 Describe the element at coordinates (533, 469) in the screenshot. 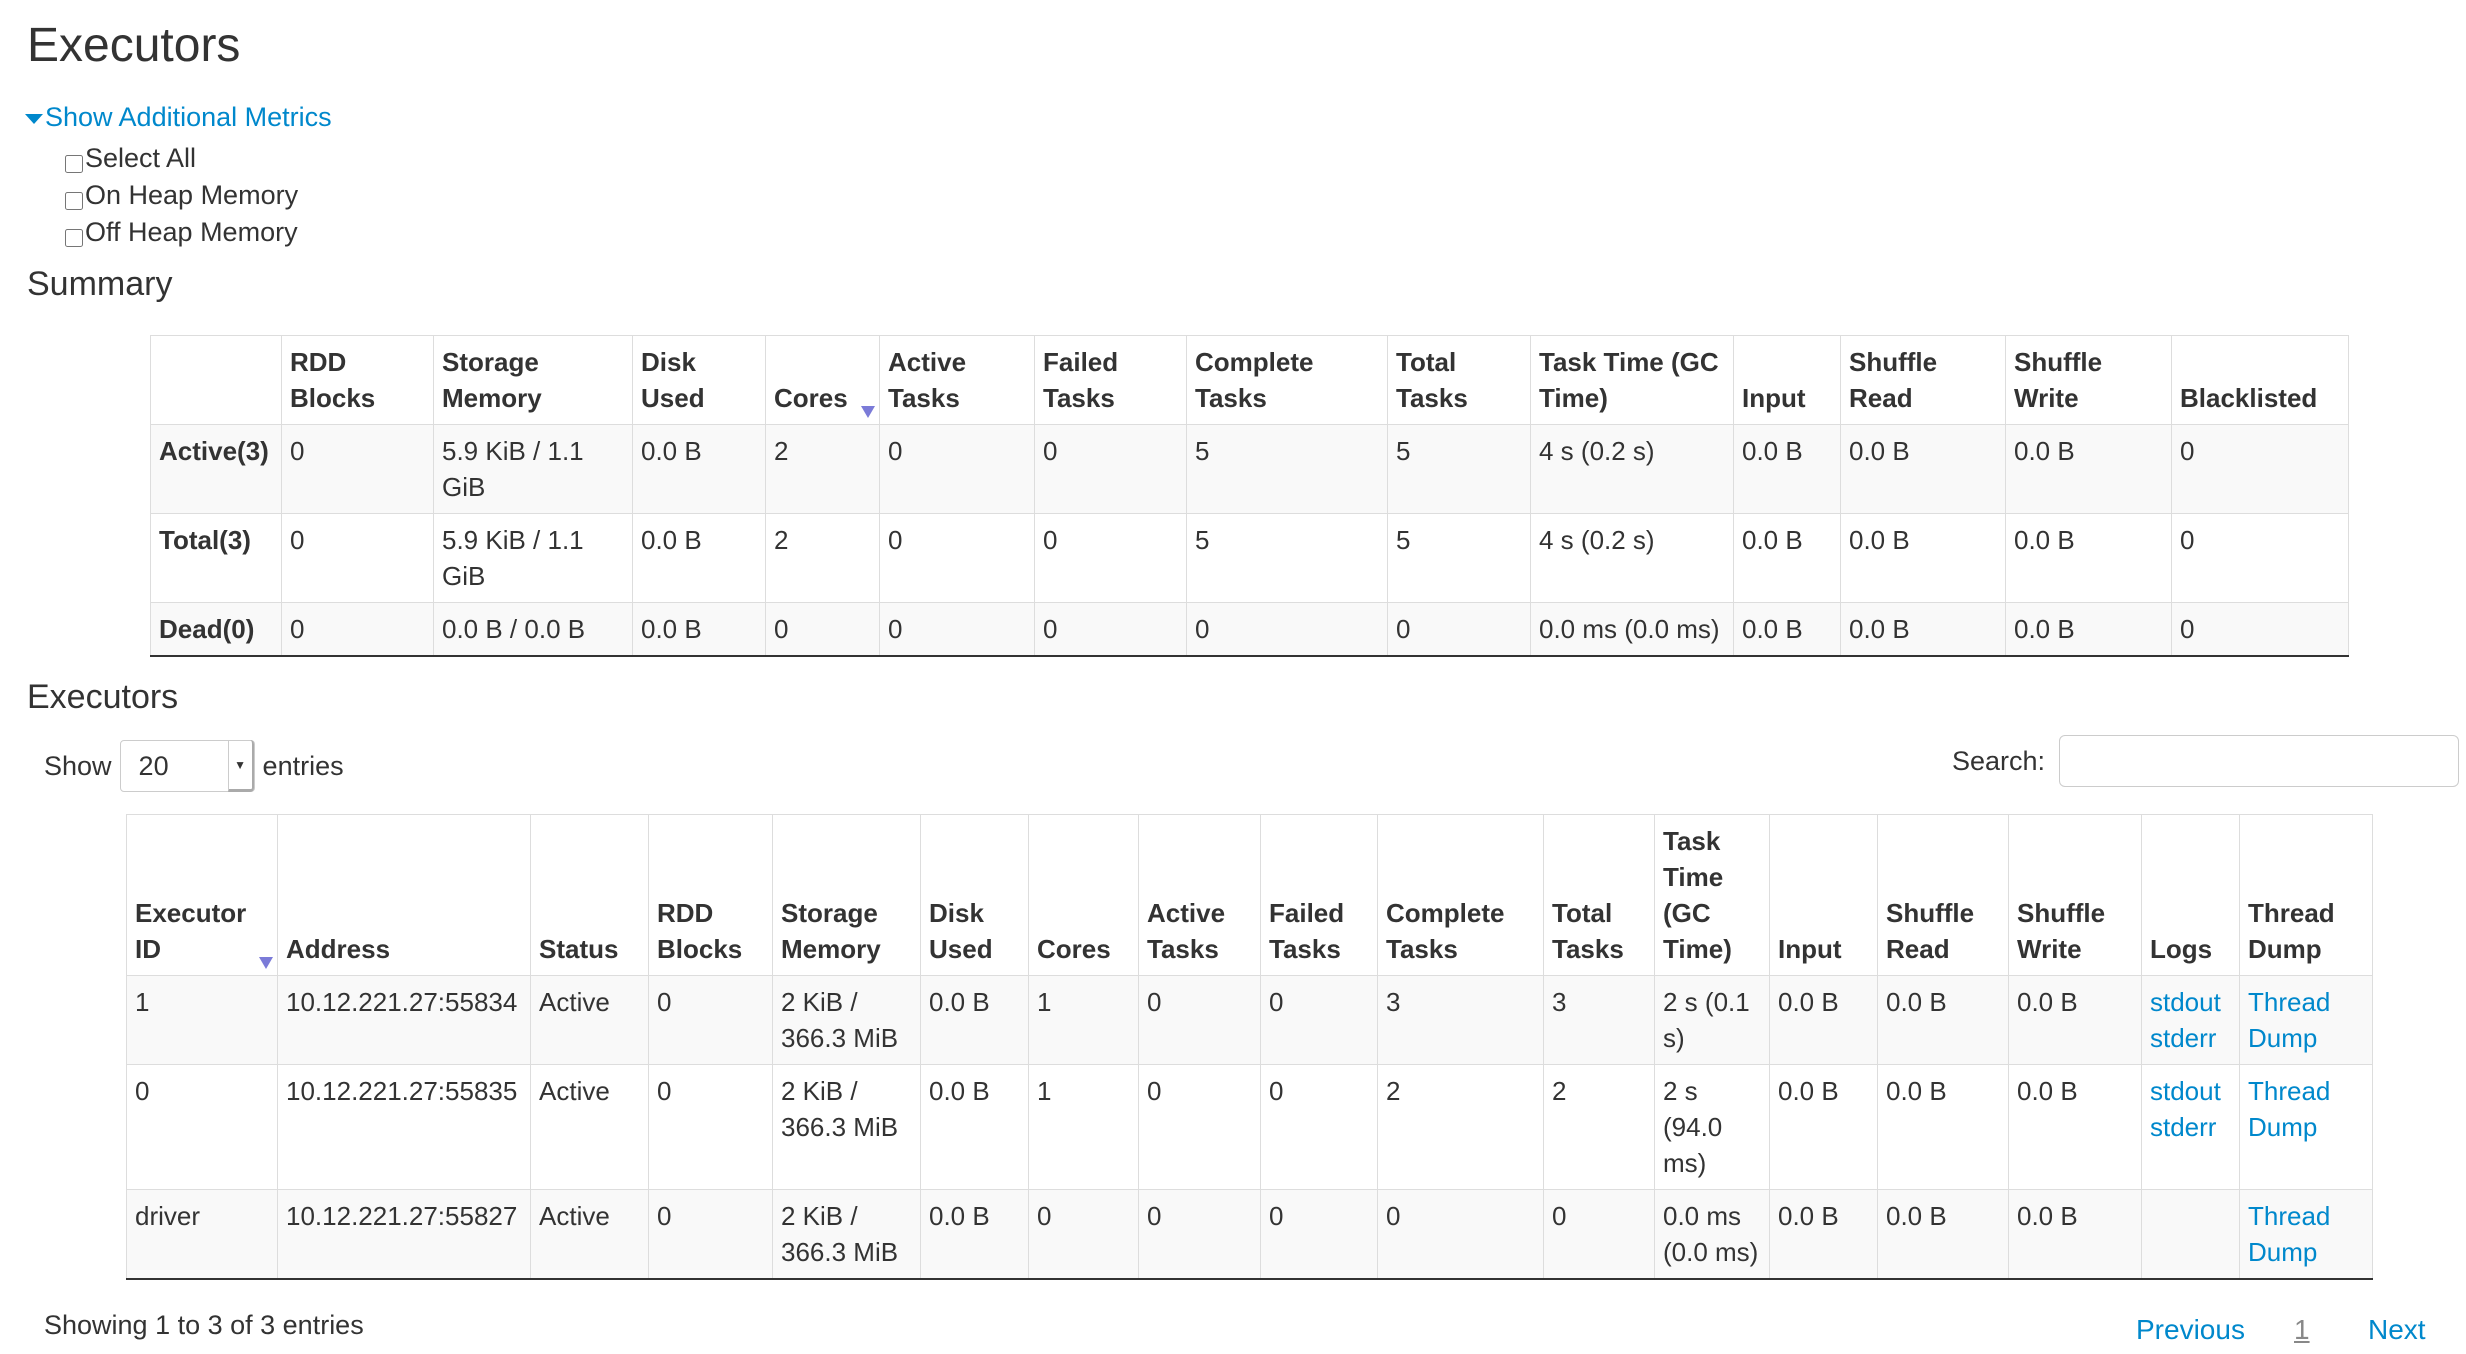

I see `summary-cell: 5.9 KiB / 1.1 GiB` at that location.